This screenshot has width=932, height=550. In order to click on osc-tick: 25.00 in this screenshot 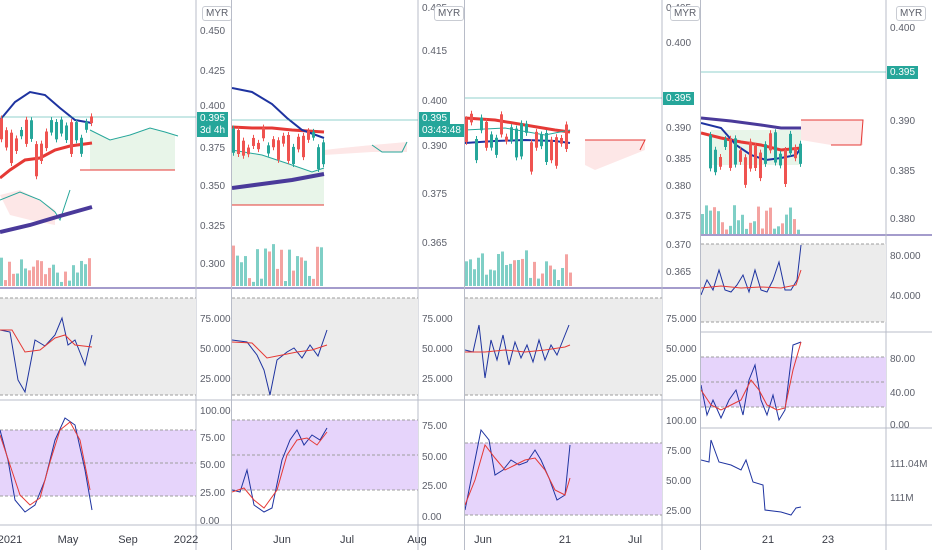, I will do `click(434, 486)`.